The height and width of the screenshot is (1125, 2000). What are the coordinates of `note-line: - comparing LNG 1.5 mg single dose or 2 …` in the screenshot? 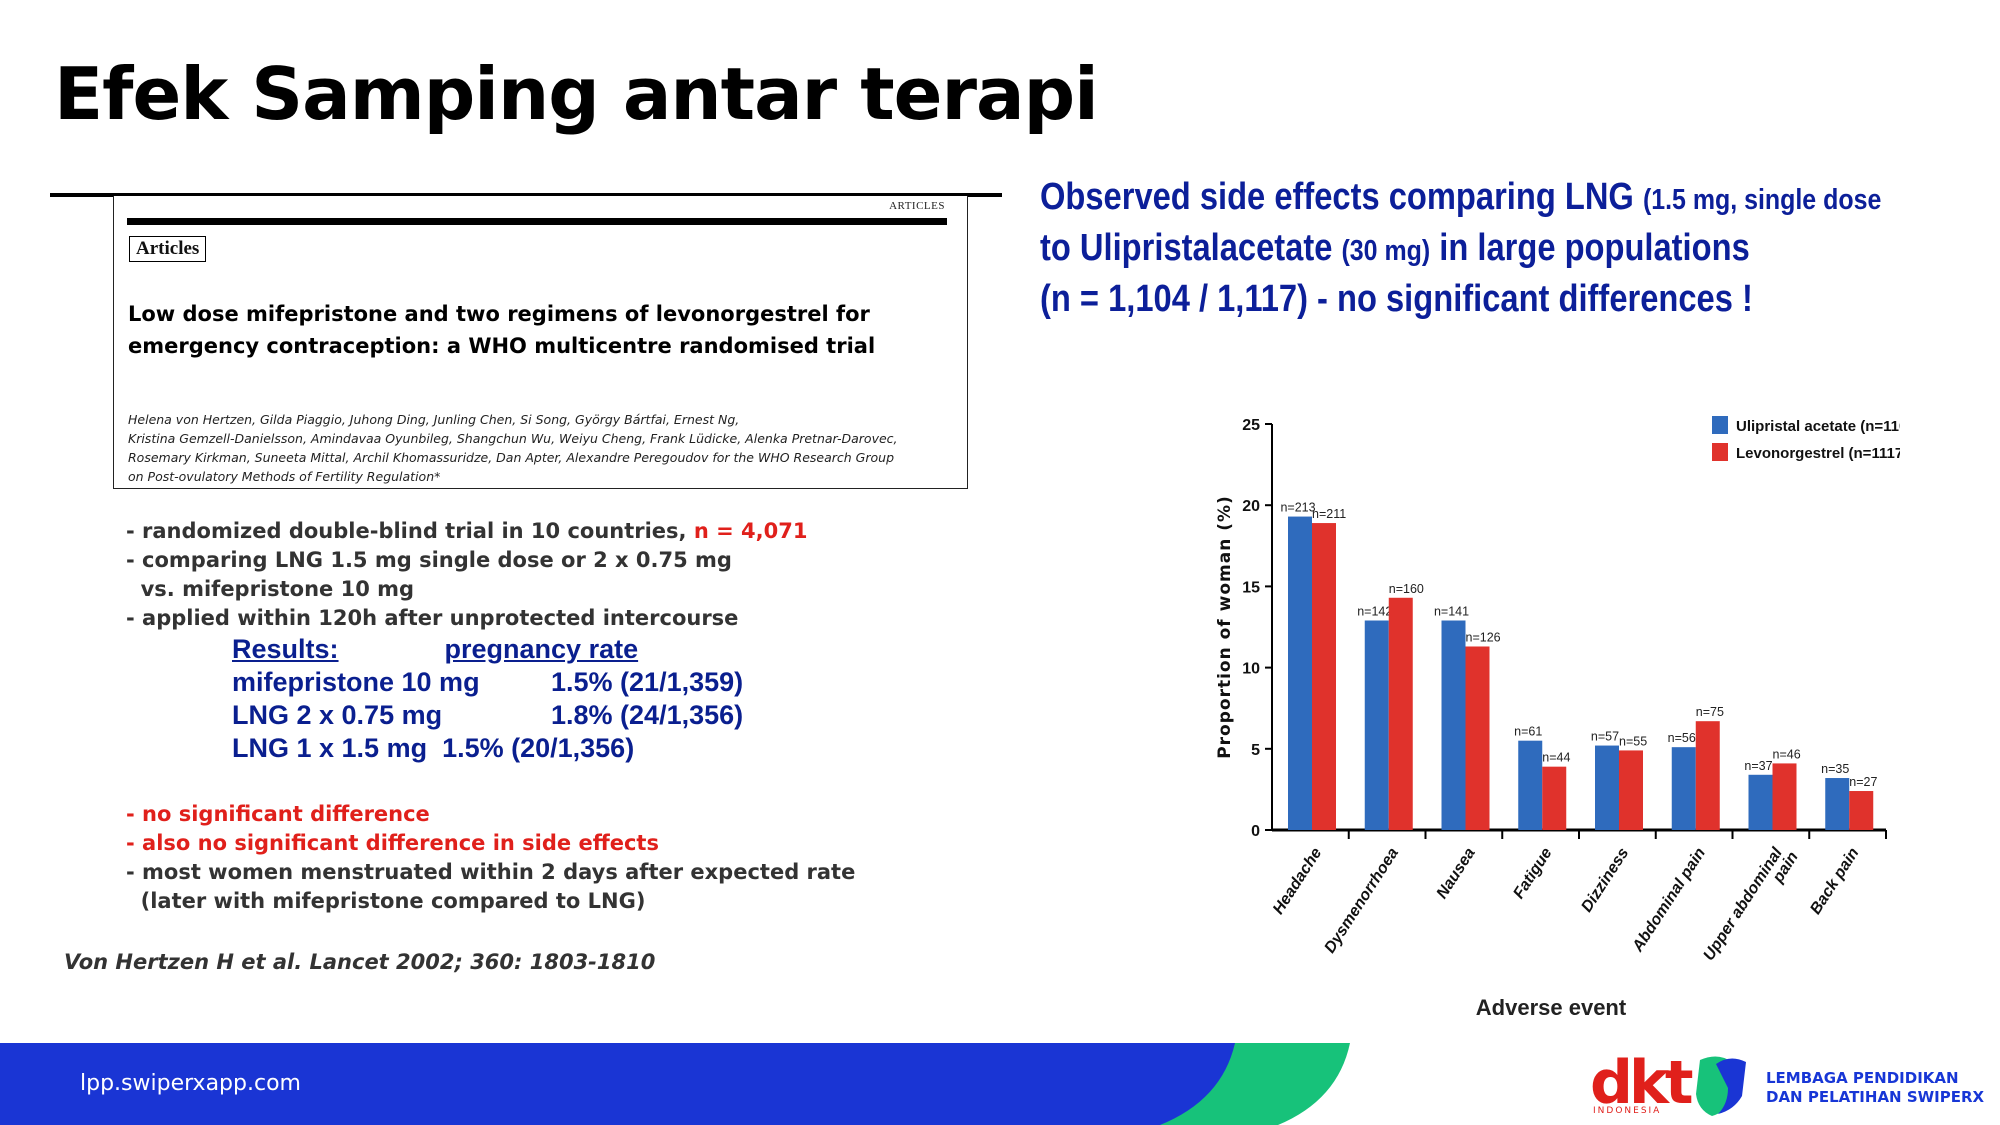 It's located at (429, 560).